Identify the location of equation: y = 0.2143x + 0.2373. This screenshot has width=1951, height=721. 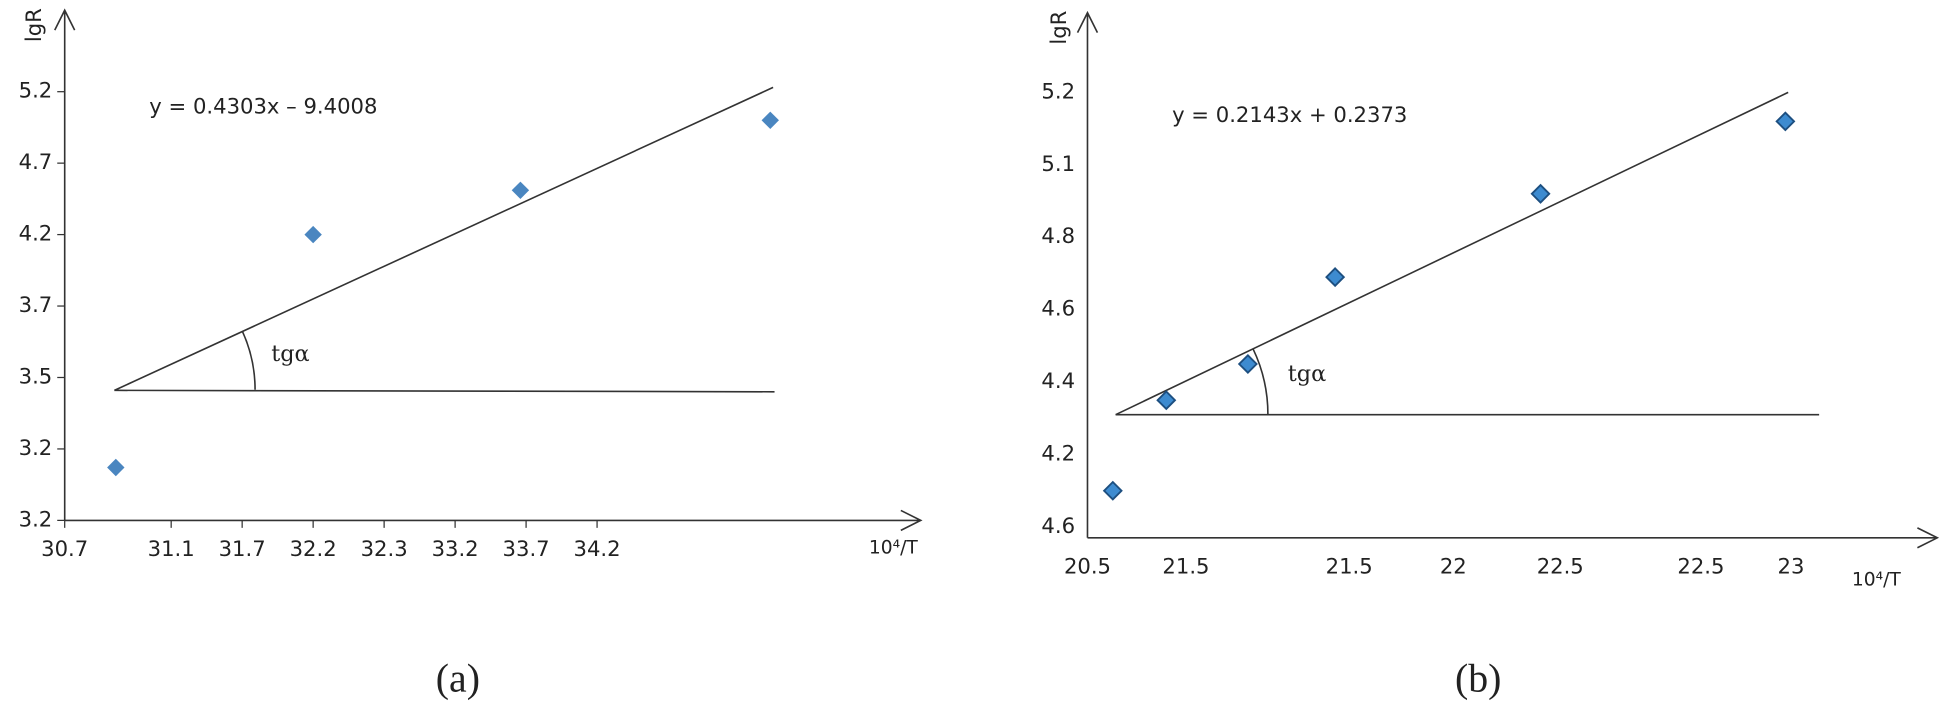
(1289, 114).